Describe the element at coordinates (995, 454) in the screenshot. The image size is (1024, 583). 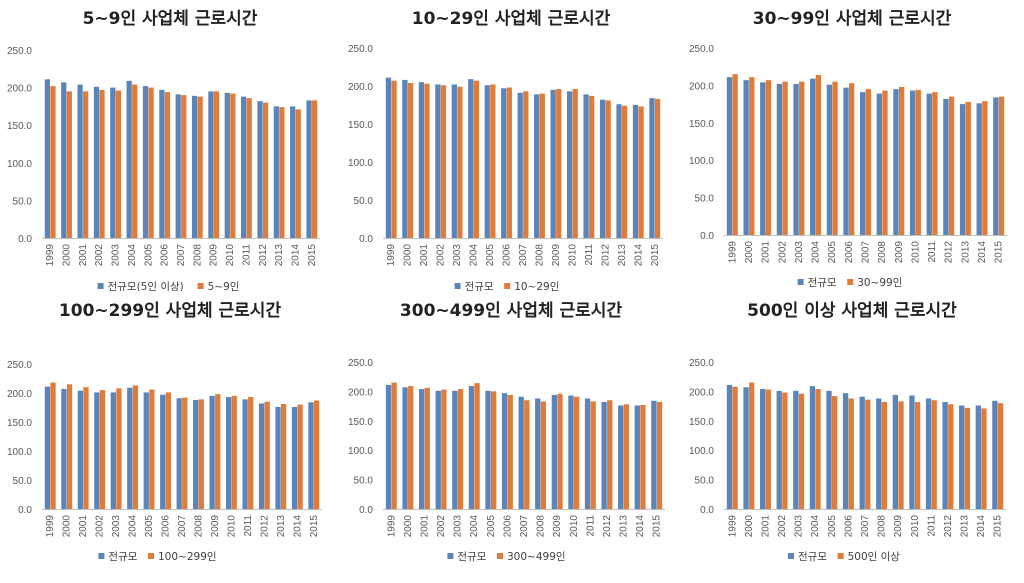
I see `bar-total-2015` at that location.